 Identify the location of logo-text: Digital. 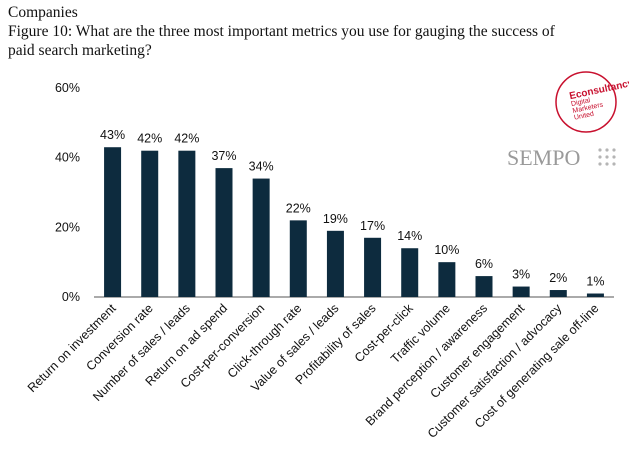
(580, 102).